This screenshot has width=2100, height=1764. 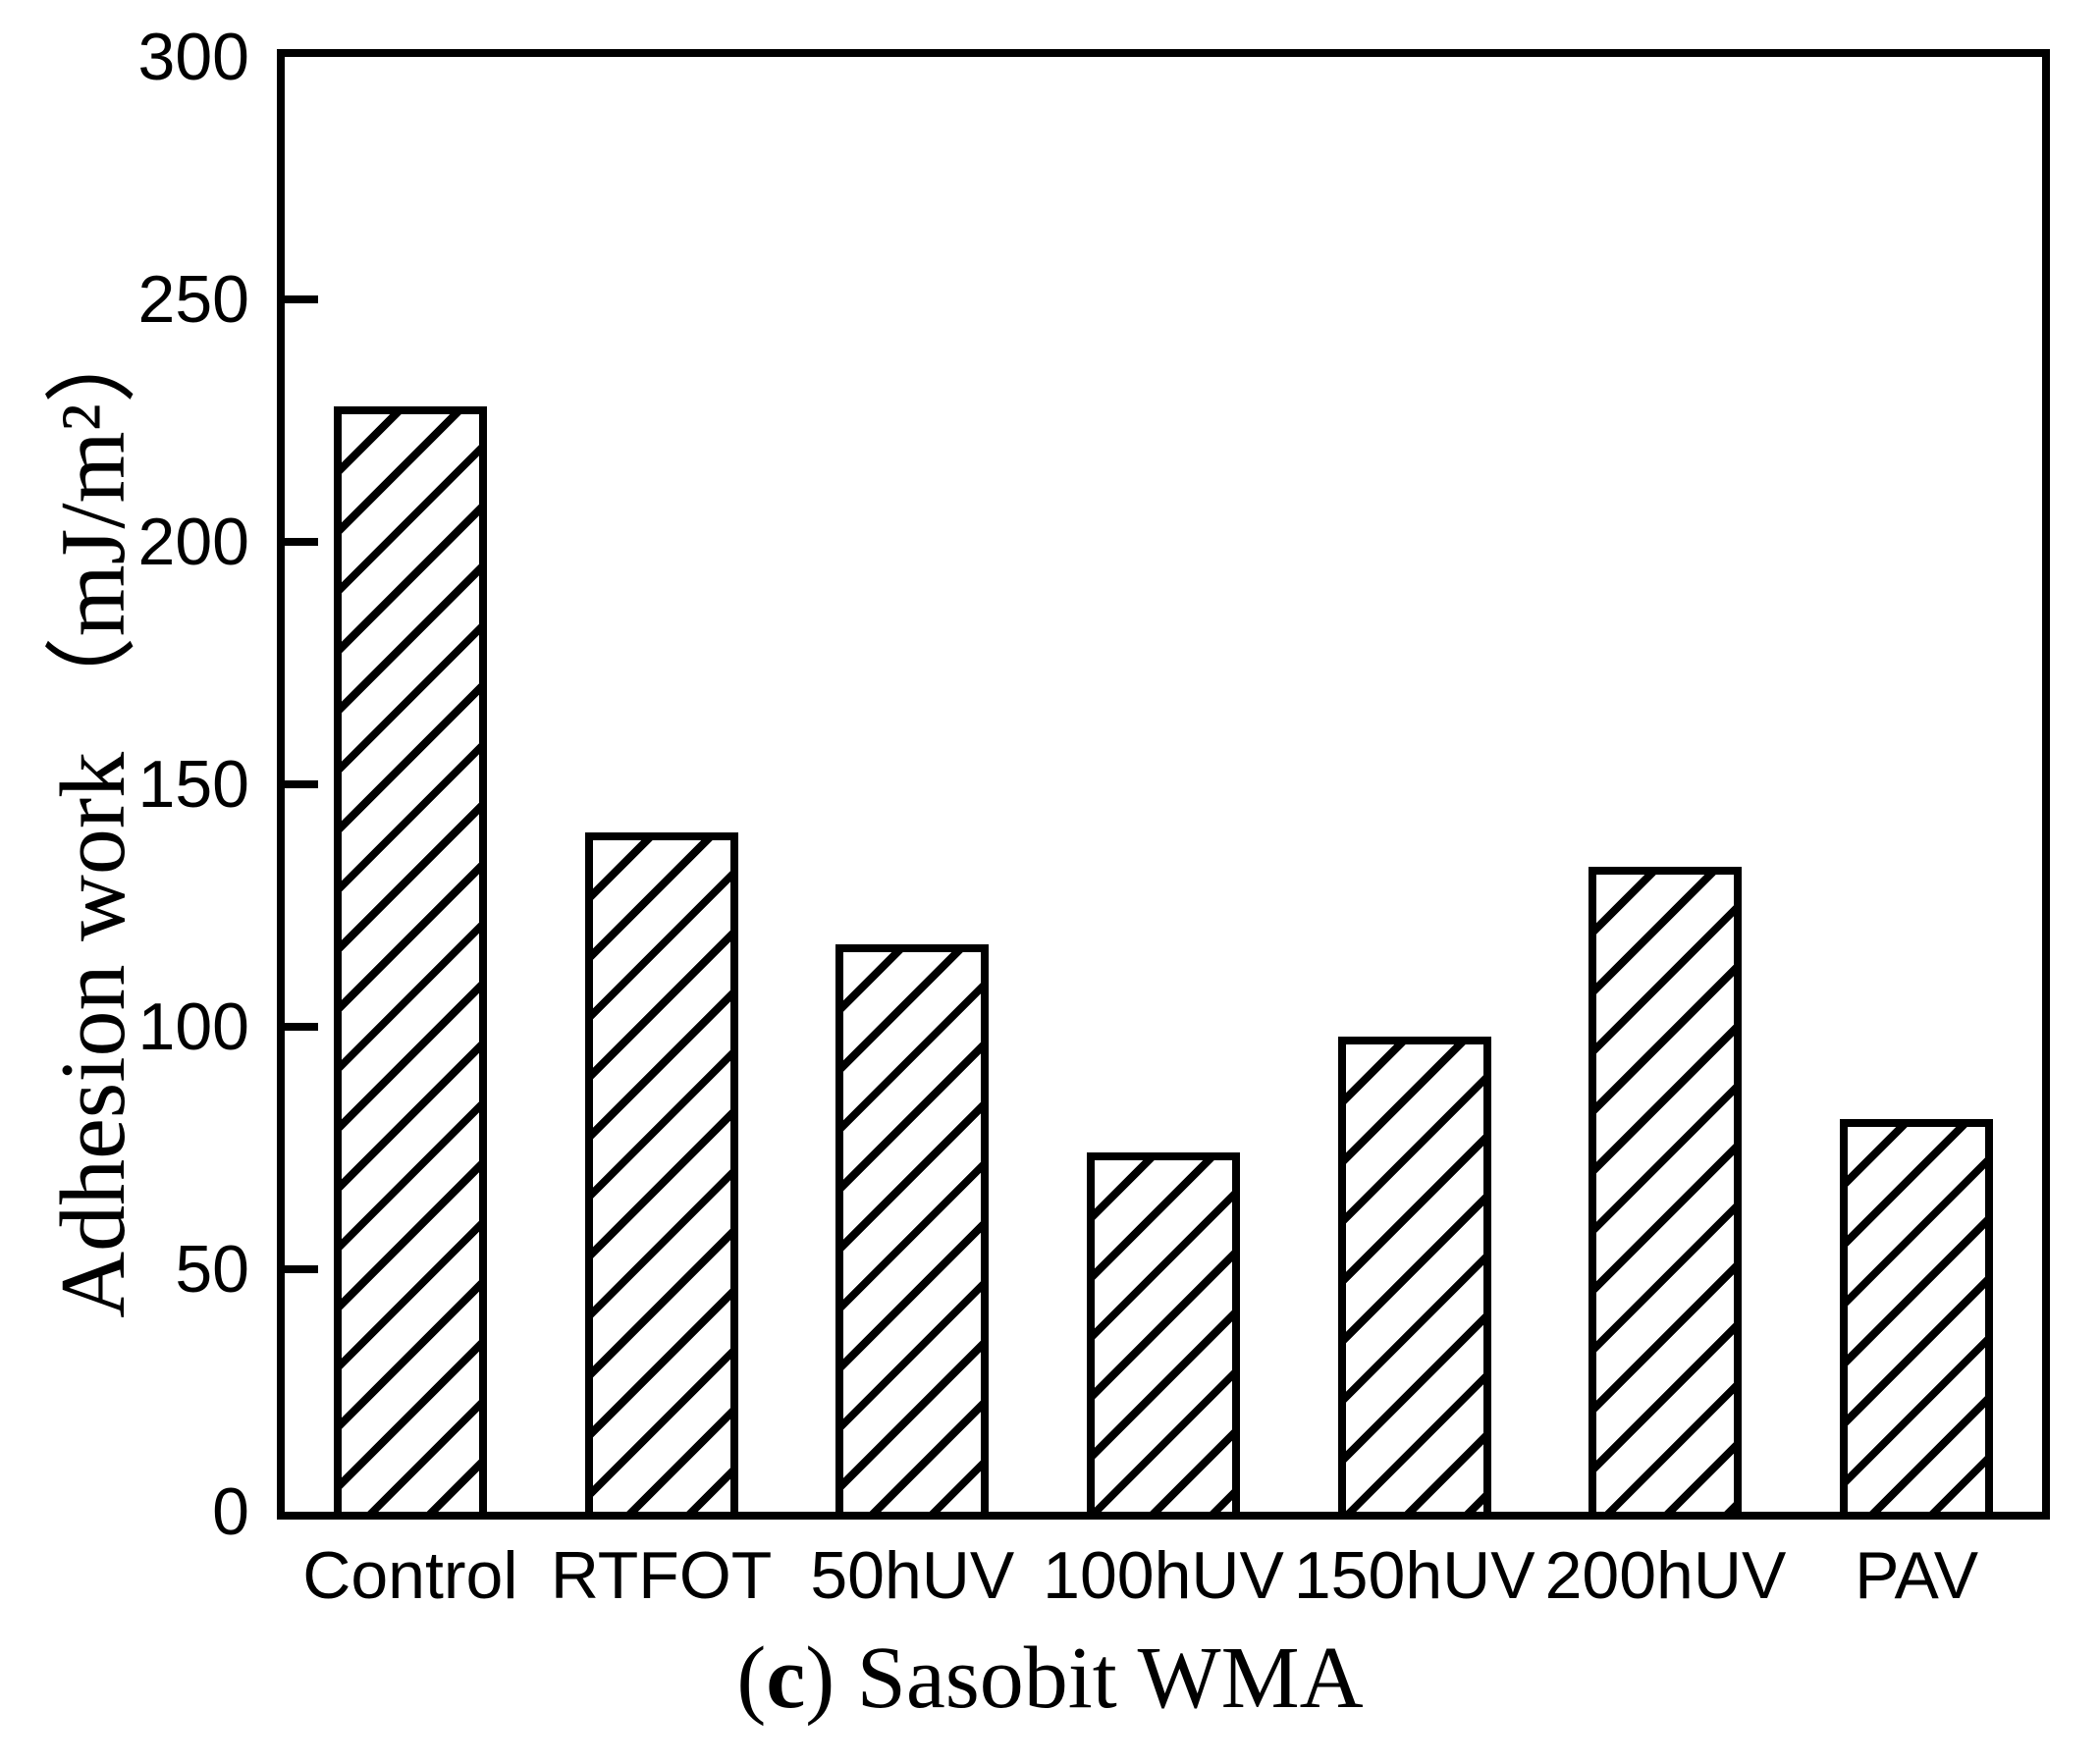 I want to click on bar-slot-PAV, so click(x=1916, y=784).